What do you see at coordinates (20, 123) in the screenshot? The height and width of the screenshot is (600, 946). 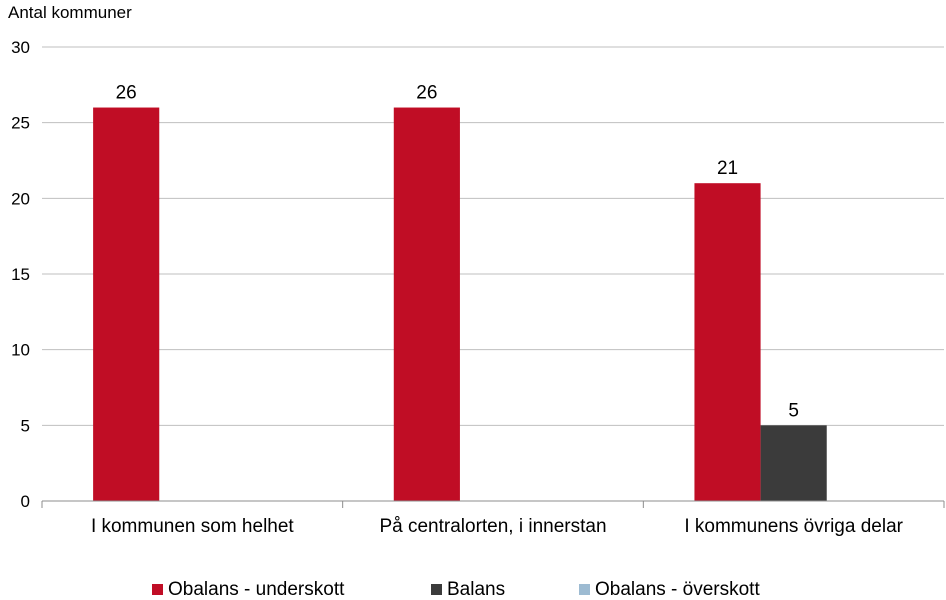 I see `y-tick-label: 25` at bounding box center [20, 123].